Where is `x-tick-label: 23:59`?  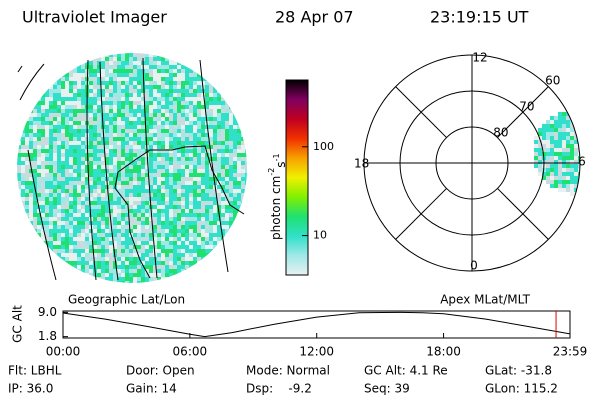 x-tick-label: 23:59 is located at coordinates (570, 352).